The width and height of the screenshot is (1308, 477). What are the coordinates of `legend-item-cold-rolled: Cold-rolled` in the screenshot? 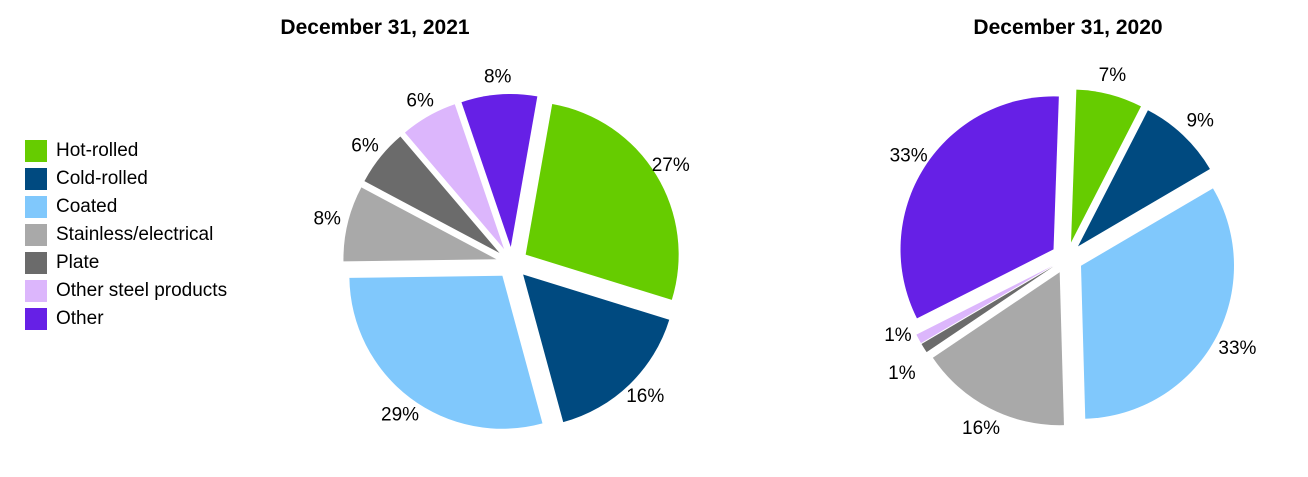 It's located at (126, 179).